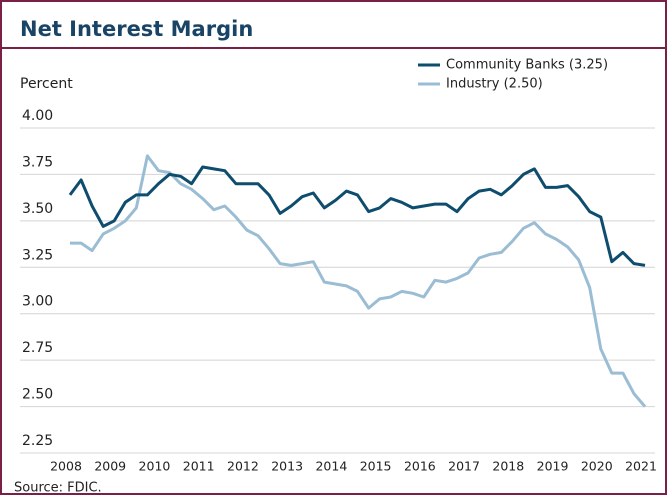  I want to click on x-tick-label: 2019, so click(553, 466).